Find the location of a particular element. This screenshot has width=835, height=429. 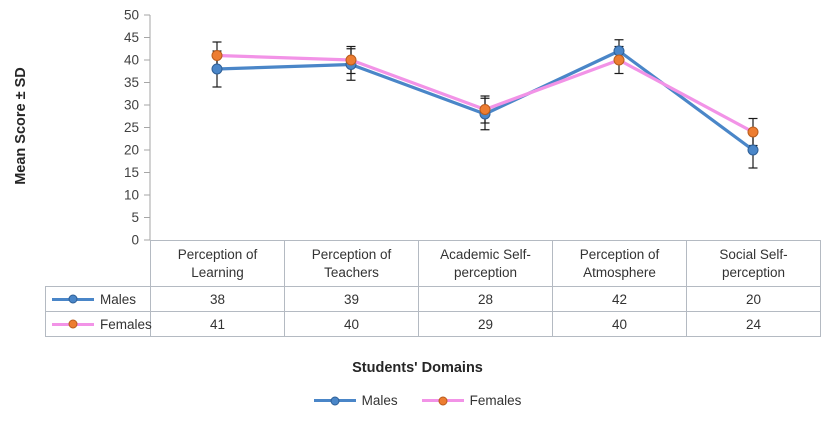

x-axis-title: Students' Domains is located at coordinates (417, 368).